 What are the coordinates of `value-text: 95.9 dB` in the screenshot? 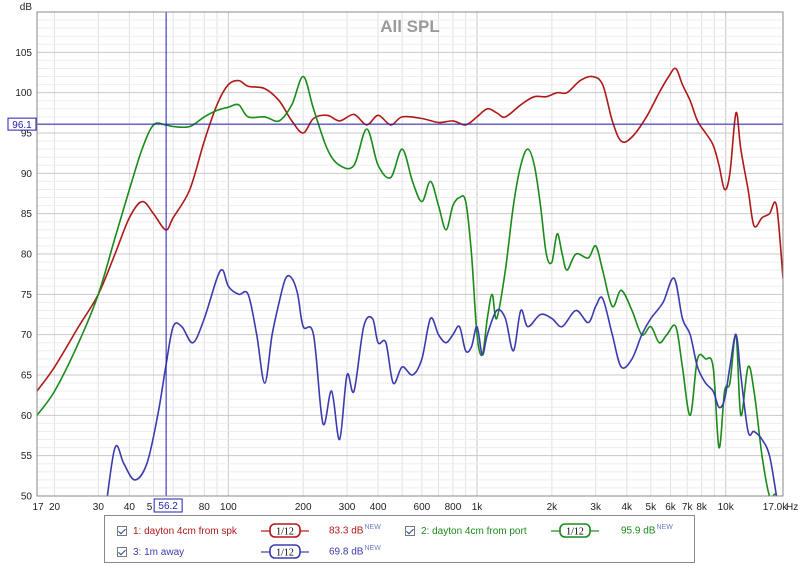 It's located at (638, 531).